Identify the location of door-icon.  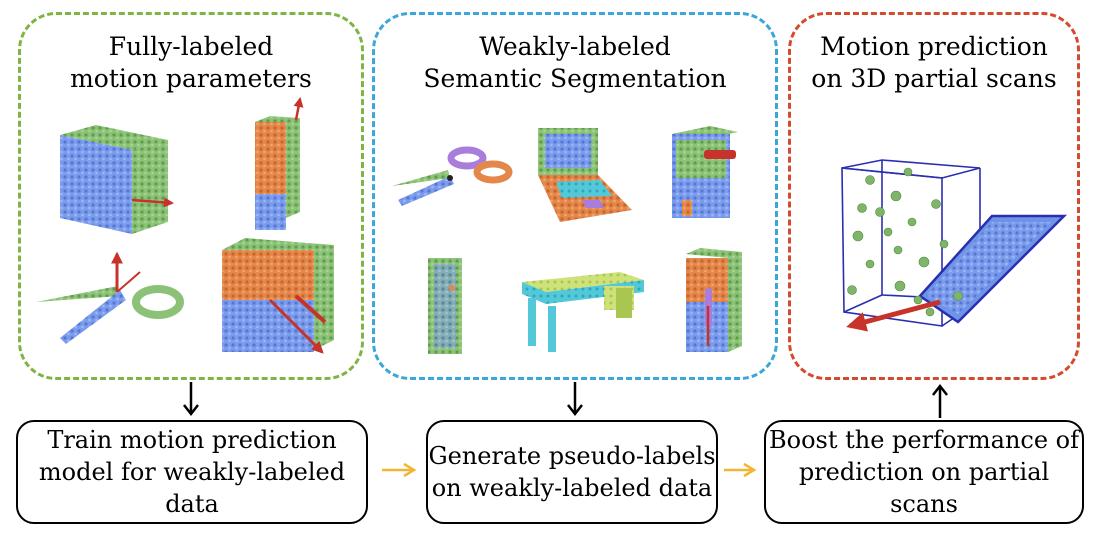
(445, 306).